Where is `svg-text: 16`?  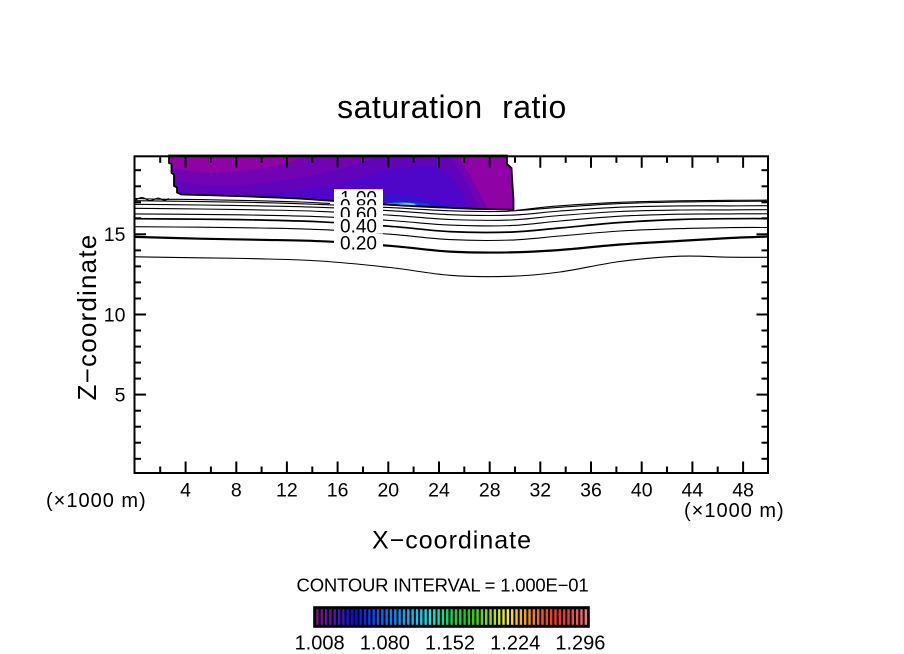
svg-text: 16 is located at coordinates (338, 491).